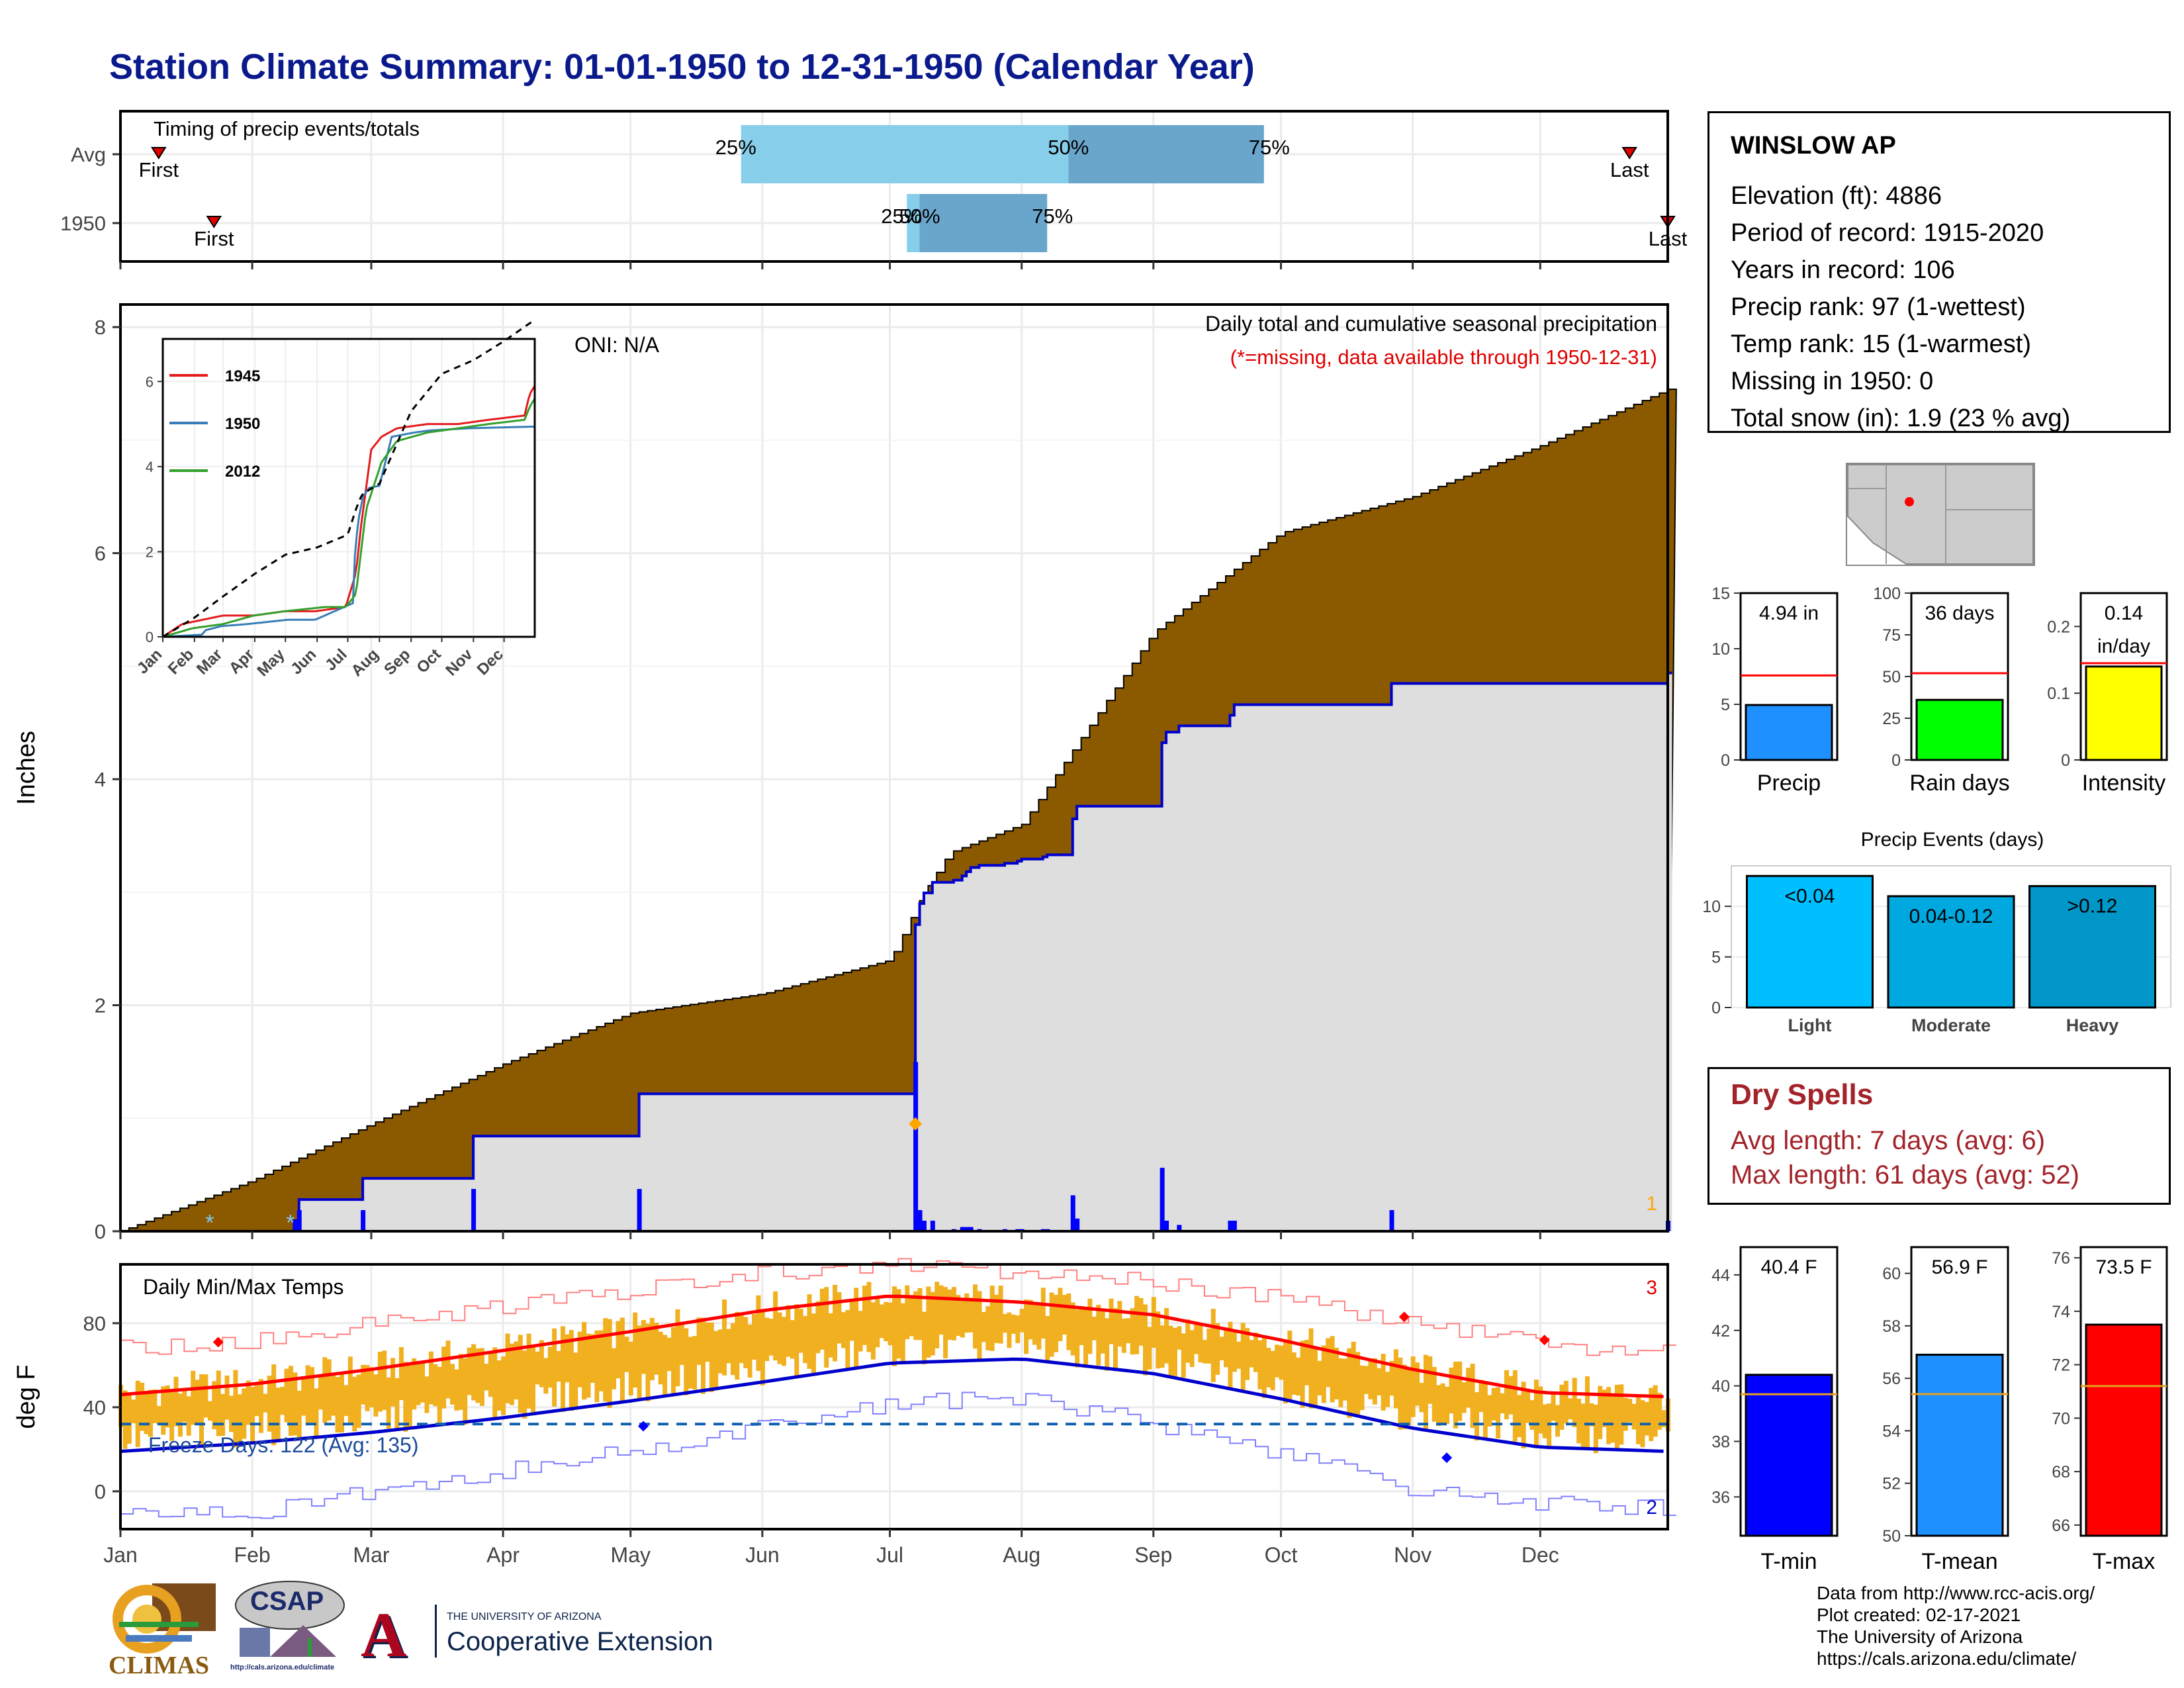 This screenshot has width=2184, height=1688. Describe the element at coordinates (1956, 1593) in the screenshot. I see `credit-line: Data from http://www.rcc-acis.org/` at that location.